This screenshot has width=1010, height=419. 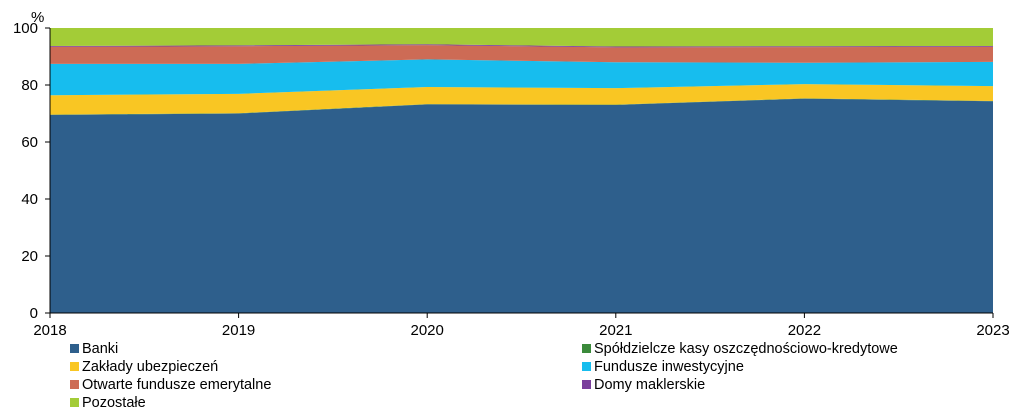 I want to click on legend-item-zaklady-ubezpieczen: Zakłady ubezpieczeń, so click(x=144, y=367).